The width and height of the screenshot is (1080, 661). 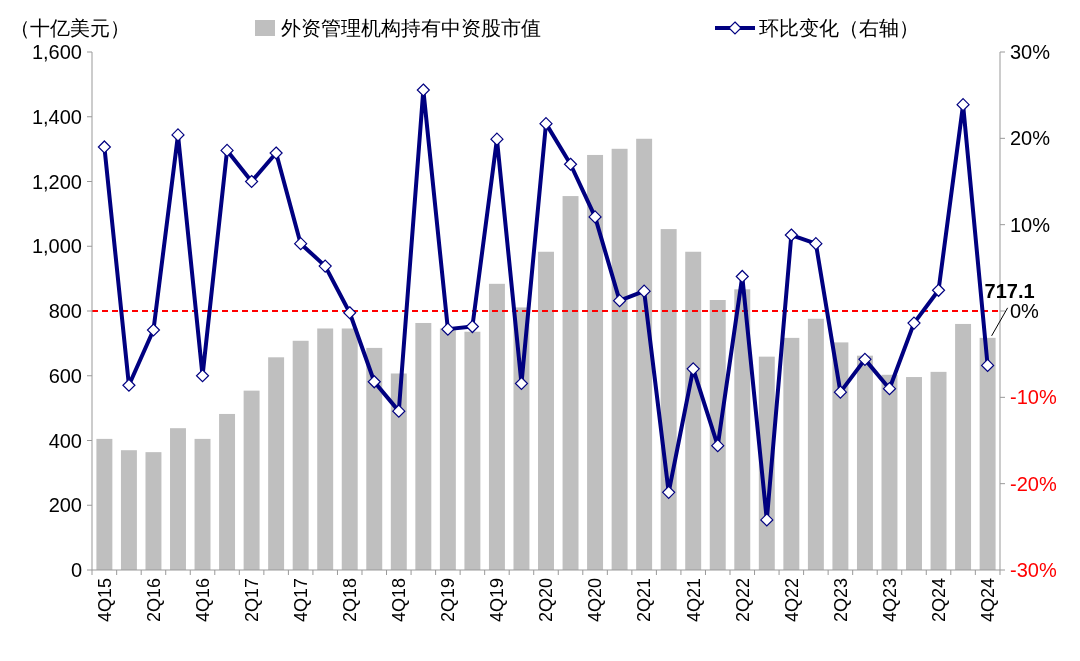 I want to click on annotation: 717.1, so click(x=1009, y=290).